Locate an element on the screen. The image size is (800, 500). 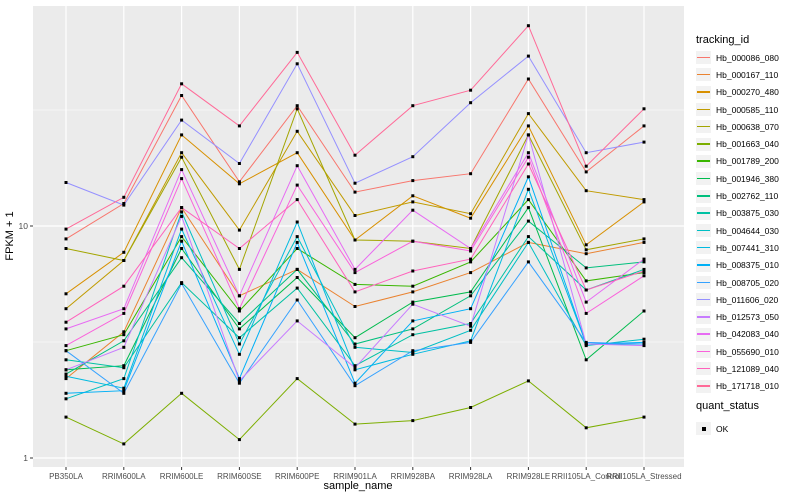
legend-item-Hb_000270_480: Hb_000270_480 is located at coordinates (737, 92).